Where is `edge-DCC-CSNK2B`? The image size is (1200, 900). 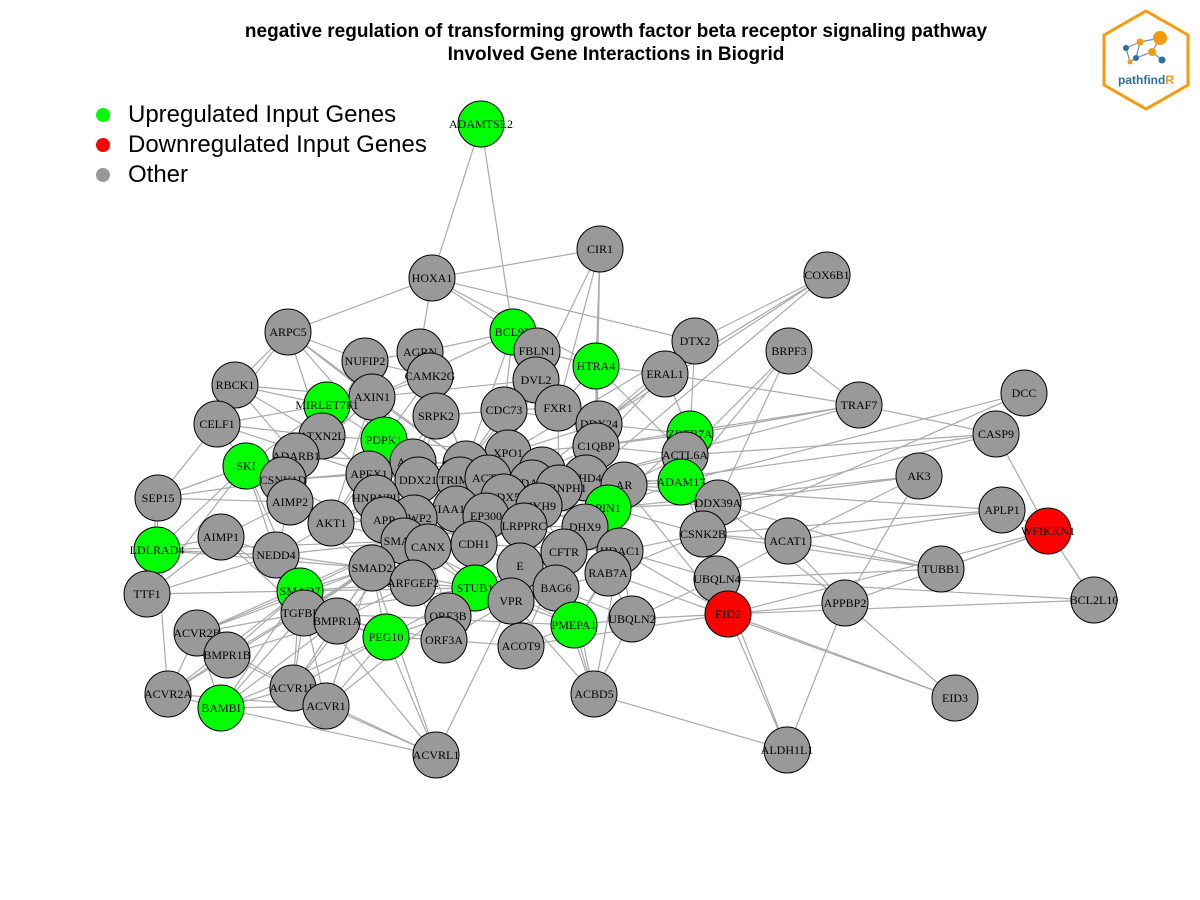
edge-DCC-CSNK2B is located at coordinates (863, 463).